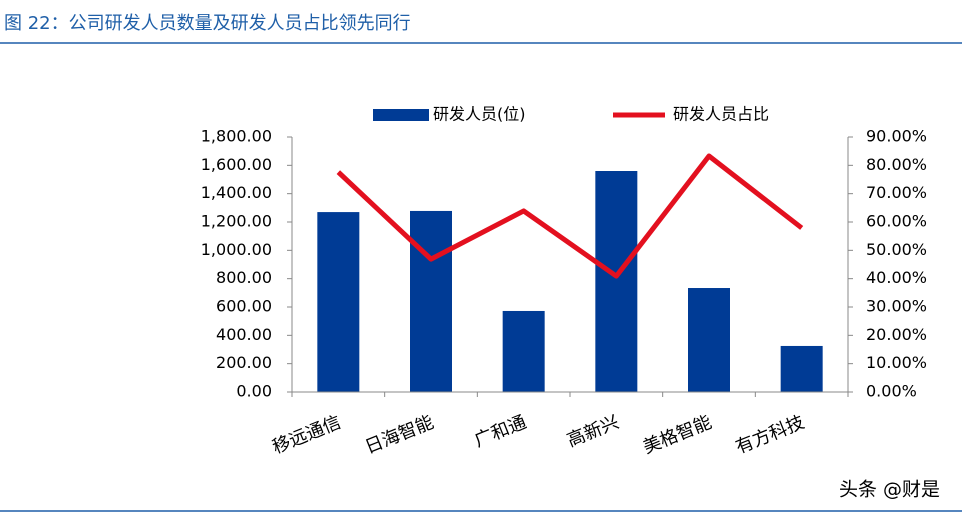 This screenshot has width=962, height=517. What do you see at coordinates (401, 115) in the screenshot?
I see `legend-swatch` at bounding box center [401, 115].